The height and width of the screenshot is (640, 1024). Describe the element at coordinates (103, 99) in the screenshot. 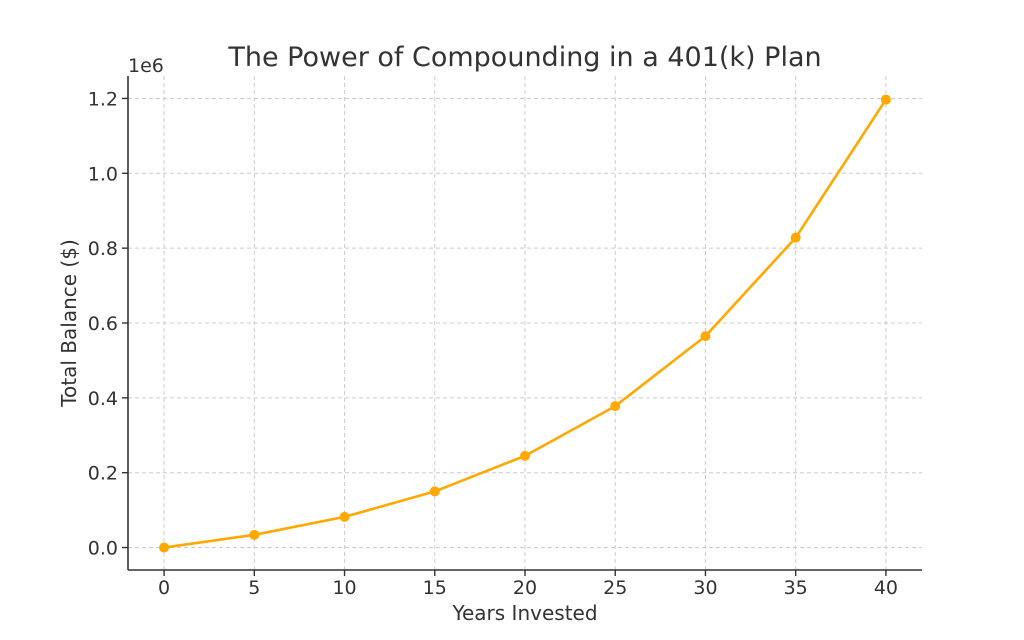

I see `y-tick-label: 1.2` at that location.